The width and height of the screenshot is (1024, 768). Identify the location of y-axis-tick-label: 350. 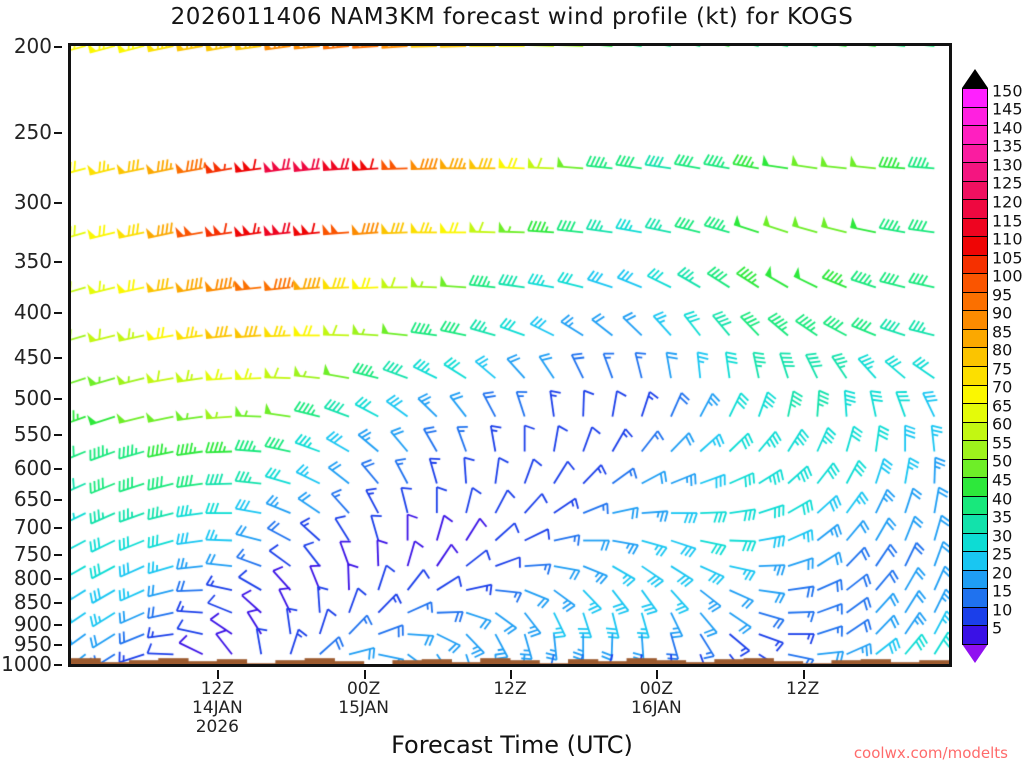
(32, 260).